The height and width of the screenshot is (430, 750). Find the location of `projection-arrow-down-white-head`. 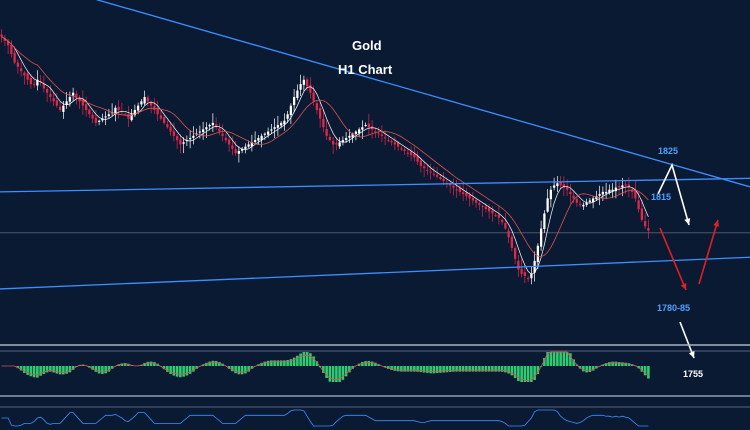

projection-arrow-down-white-head is located at coordinates (691, 354).